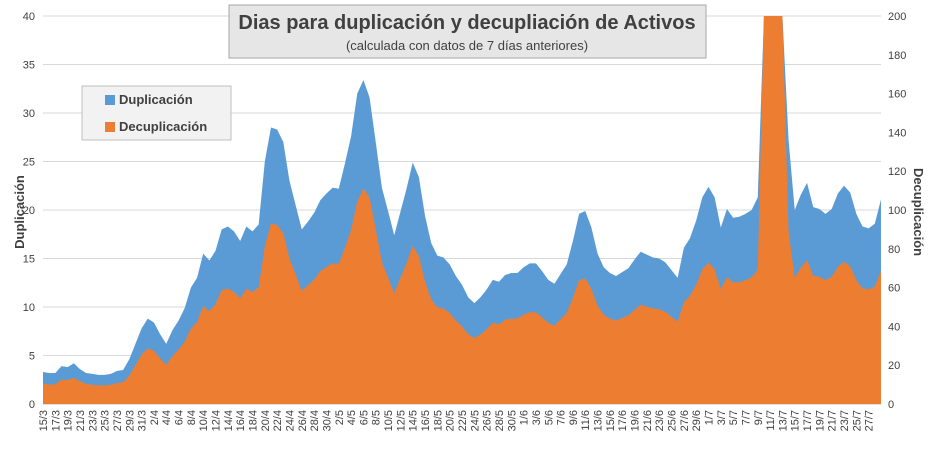 This screenshot has width=932, height=457. I want to click on y-tick-label-right: 100, so click(897, 211).